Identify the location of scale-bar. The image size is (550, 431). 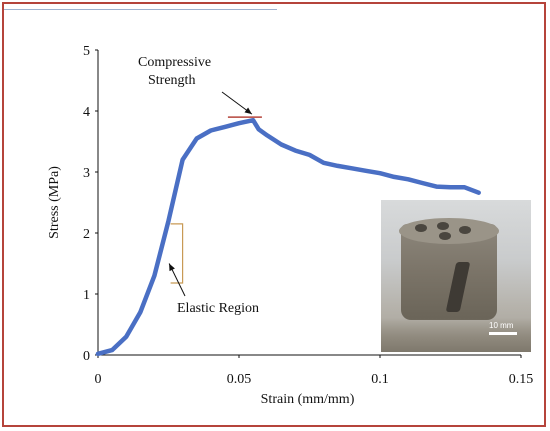
(503, 333).